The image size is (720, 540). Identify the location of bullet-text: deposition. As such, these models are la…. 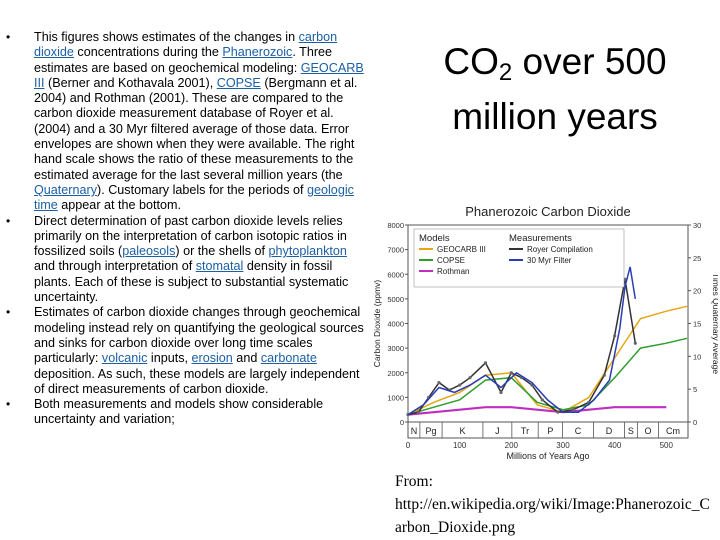
(197, 381).